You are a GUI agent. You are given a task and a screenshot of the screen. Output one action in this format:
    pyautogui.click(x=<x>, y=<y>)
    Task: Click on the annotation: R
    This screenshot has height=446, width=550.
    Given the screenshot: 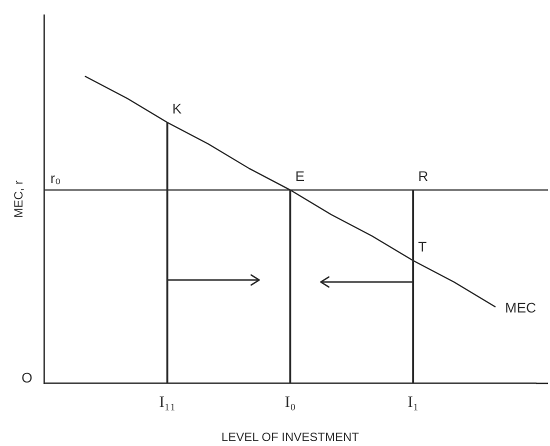 What is the action you would take?
    pyautogui.click(x=423, y=176)
    